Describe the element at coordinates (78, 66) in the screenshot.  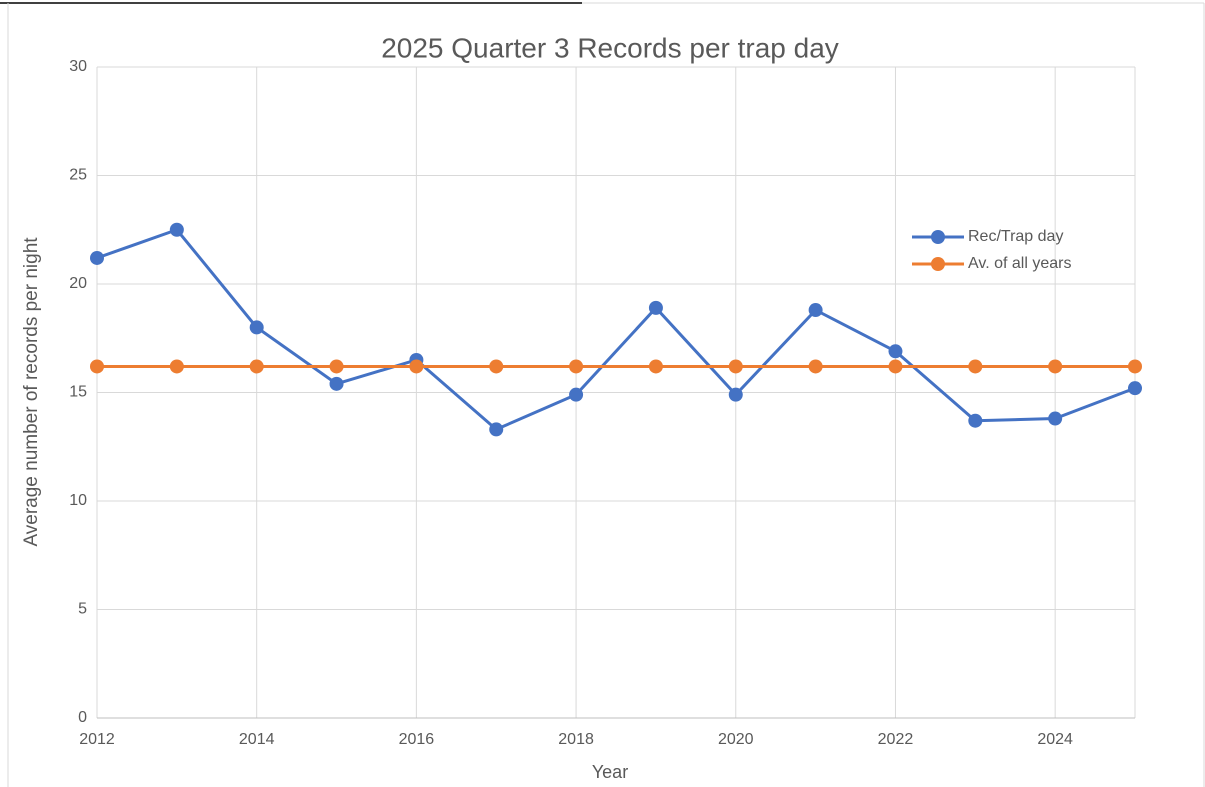
I see `y-tick-label: 30` at that location.